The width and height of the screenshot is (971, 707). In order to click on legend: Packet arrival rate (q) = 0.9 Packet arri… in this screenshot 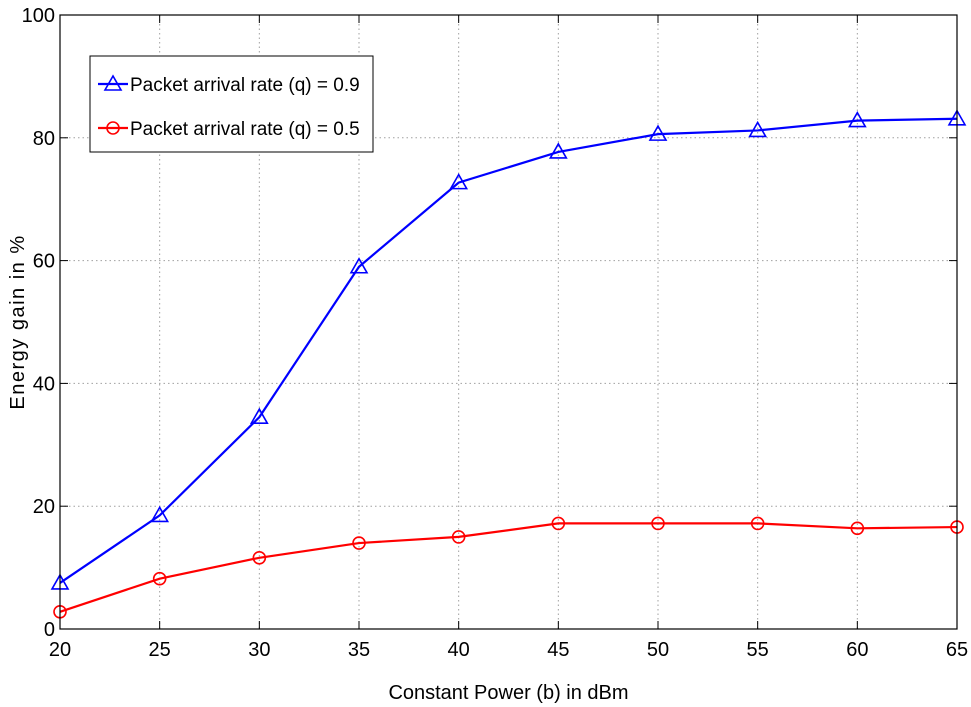, I will do `click(231, 104)`.